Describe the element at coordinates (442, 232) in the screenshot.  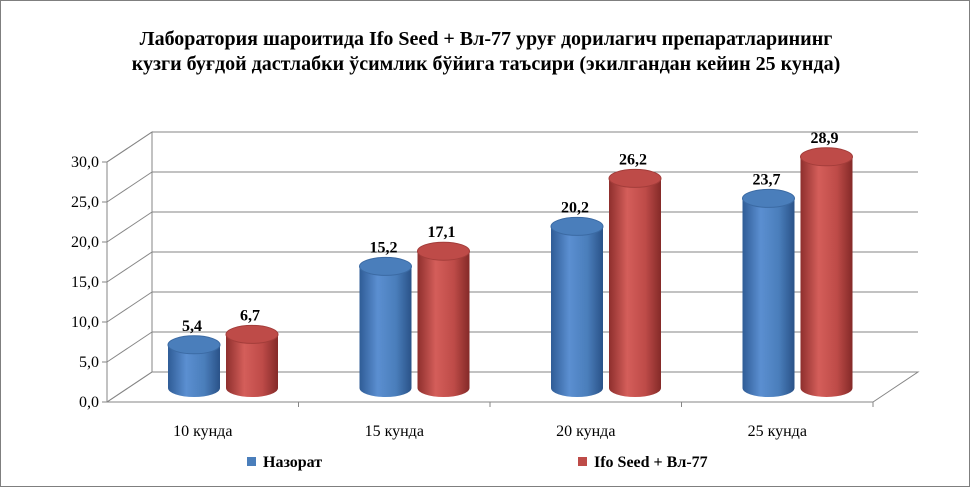
I see `data-label: 17,1` at that location.